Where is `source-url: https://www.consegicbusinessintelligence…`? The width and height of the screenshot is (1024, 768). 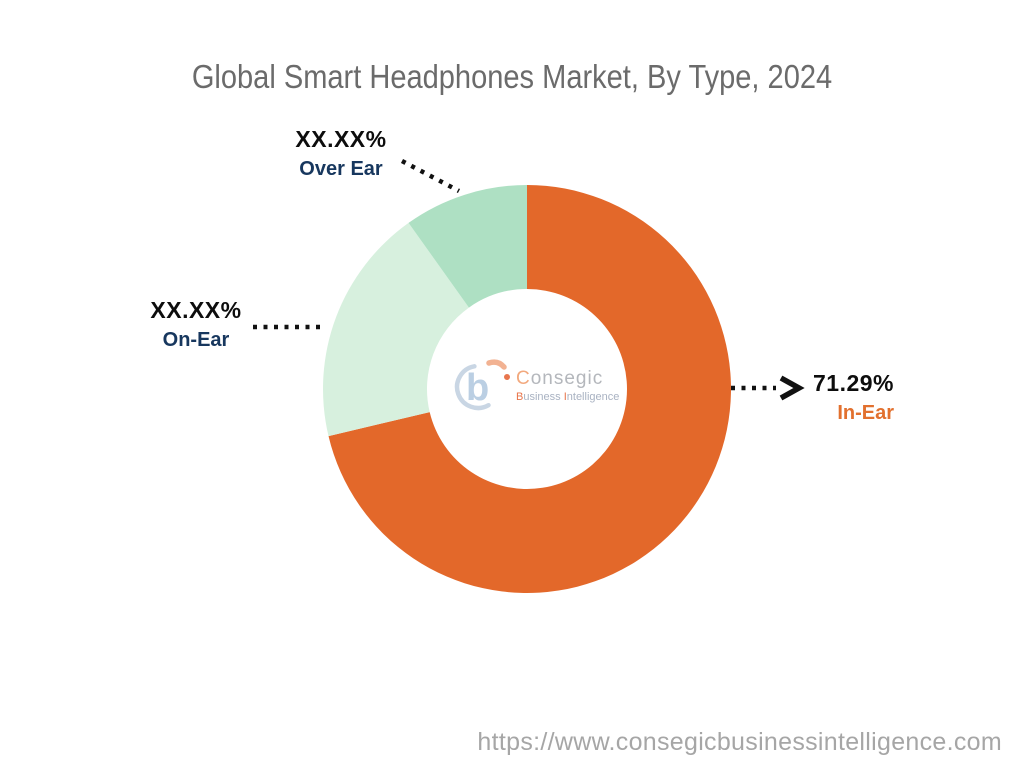
source-url: https://www.consegicbusinessintelligence… is located at coordinates (739, 742).